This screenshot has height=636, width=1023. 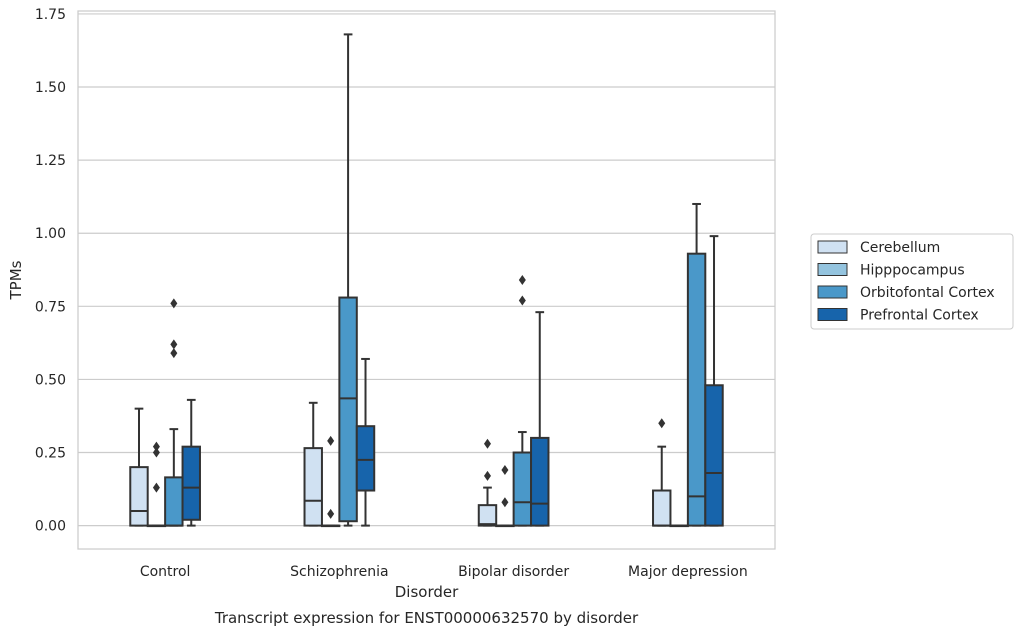 I want to click on y-tick-label: 1.00, so click(x=50, y=234).